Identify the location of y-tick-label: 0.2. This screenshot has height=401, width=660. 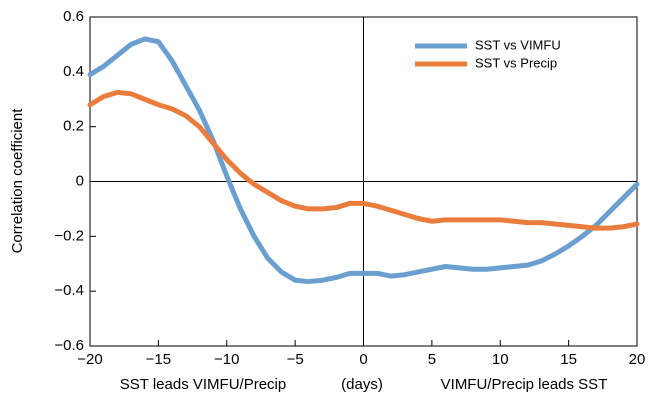
(73, 126).